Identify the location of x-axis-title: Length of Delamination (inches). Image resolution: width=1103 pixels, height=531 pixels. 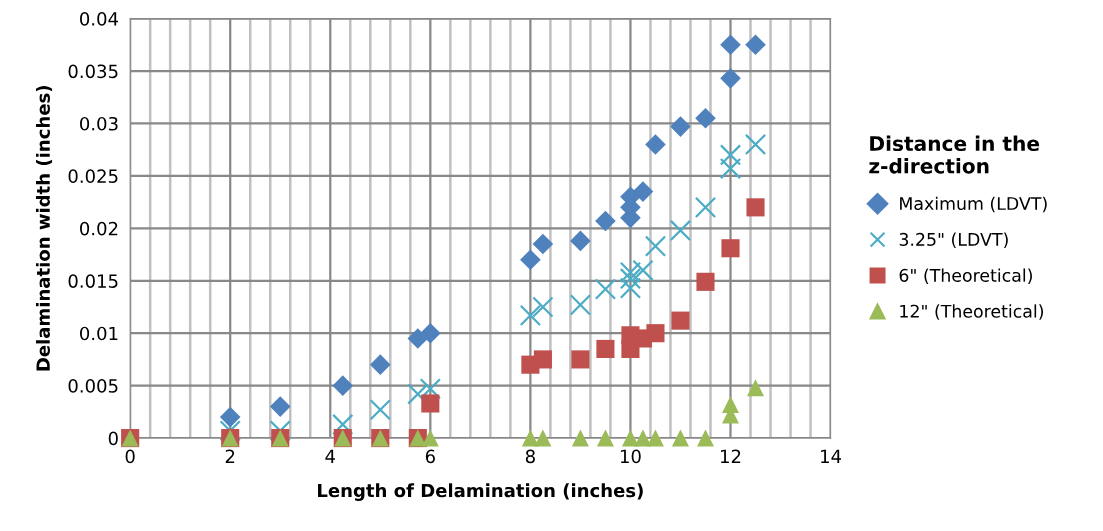
(480, 492).